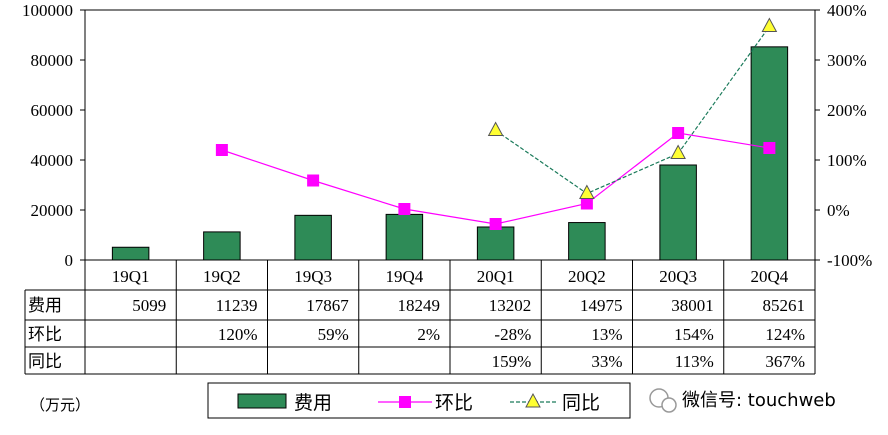 This screenshot has height=435, width=888. What do you see at coordinates (149, 305) in the screenshot?
I see `data-label: 5099` at bounding box center [149, 305].